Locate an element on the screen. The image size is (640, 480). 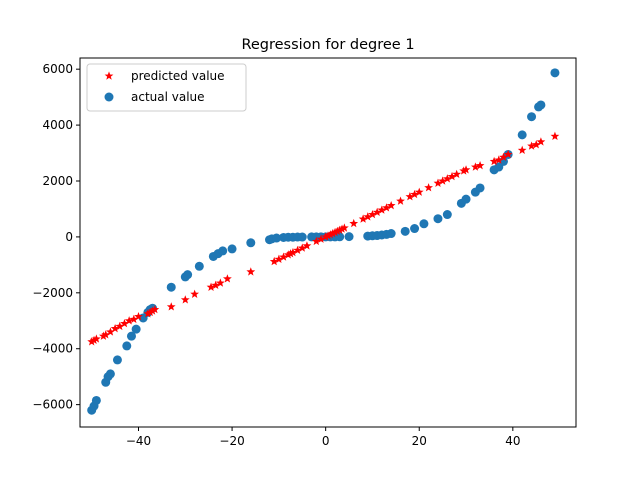
y-tick-label: 2000 is located at coordinates (57, 181).